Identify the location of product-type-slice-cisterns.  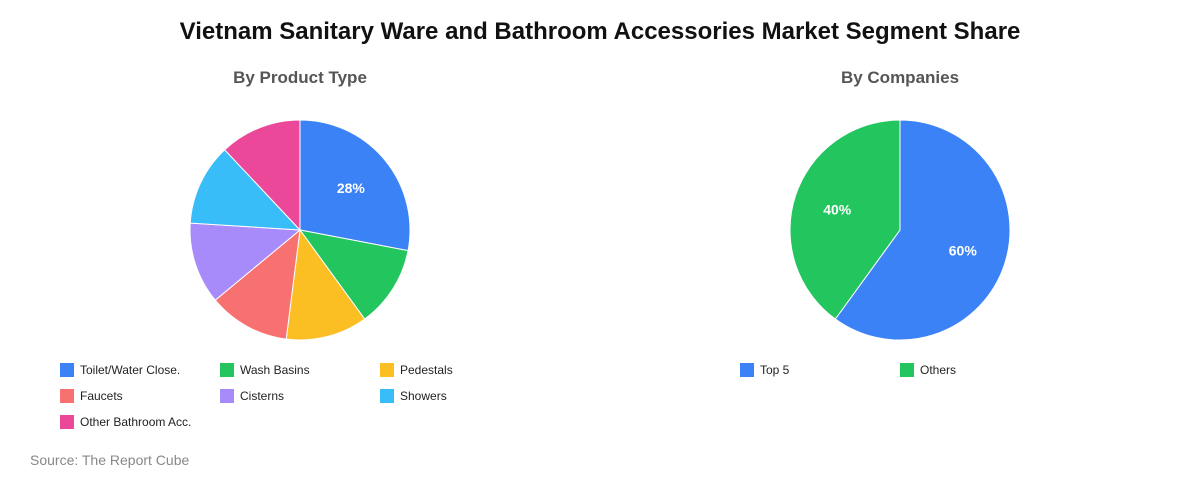
(245, 261).